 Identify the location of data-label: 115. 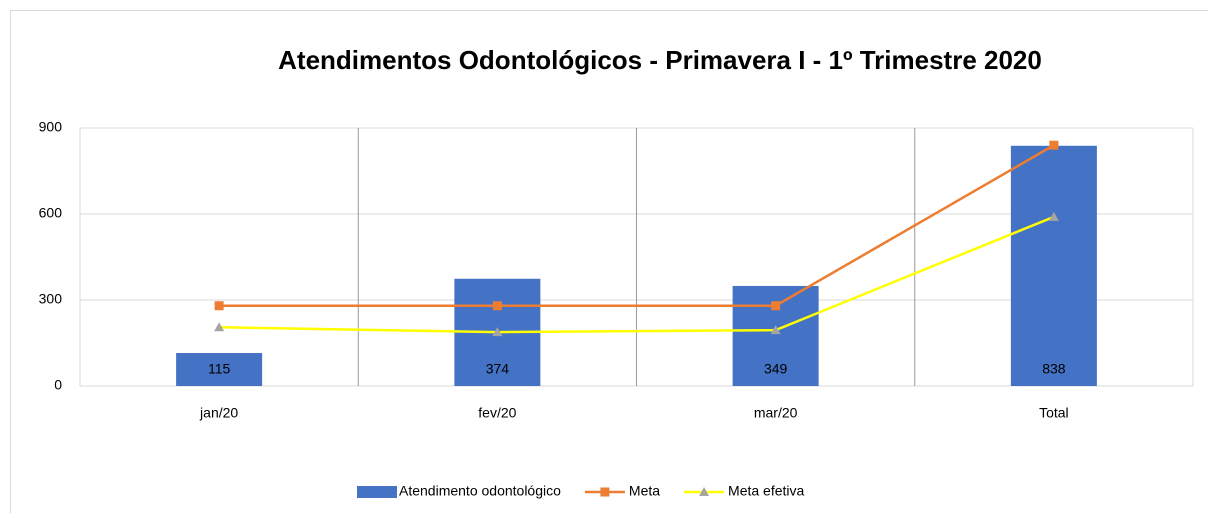
(219, 369).